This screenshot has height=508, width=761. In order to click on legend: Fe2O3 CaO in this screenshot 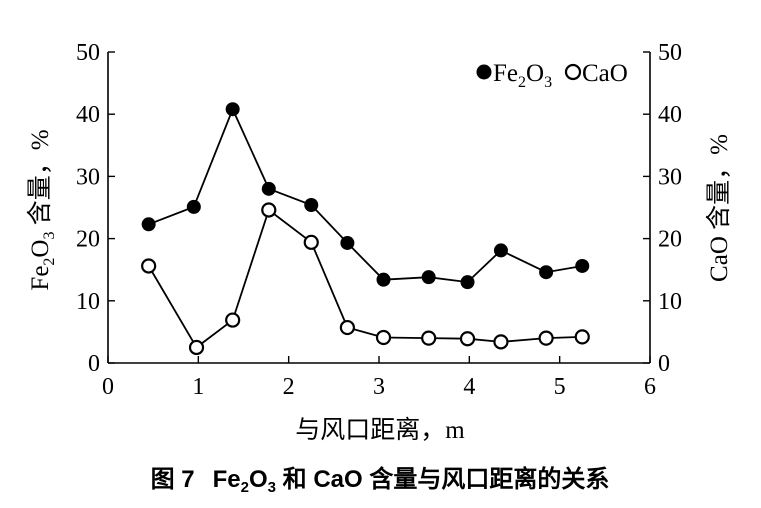, I will do `click(552, 75)`.